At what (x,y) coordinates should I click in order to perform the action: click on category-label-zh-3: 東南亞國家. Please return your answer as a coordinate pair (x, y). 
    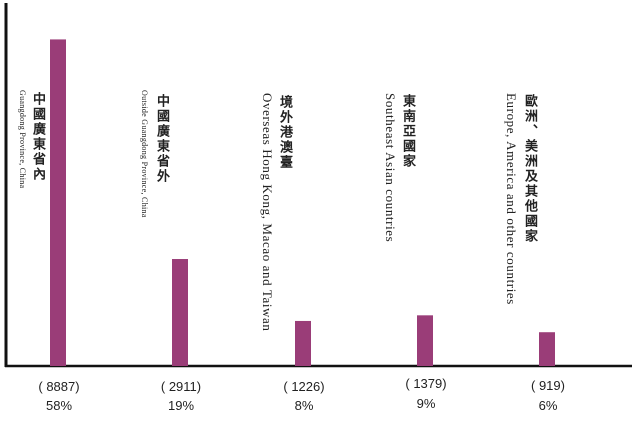
    Looking at the image, I should click on (407, 131).